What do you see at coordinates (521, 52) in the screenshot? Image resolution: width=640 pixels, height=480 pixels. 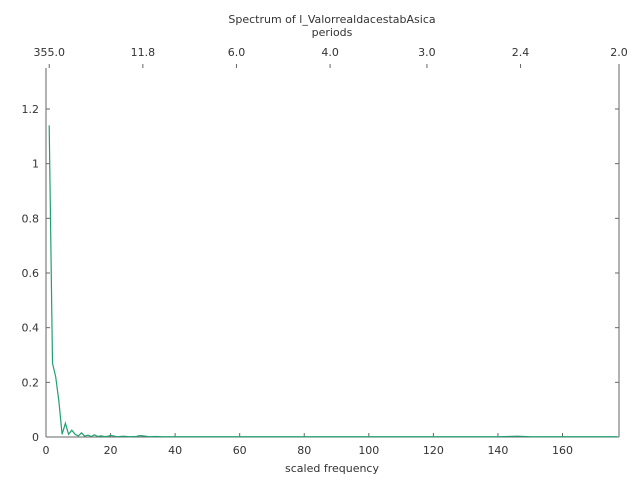 I see `top-tick-label: 2.4` at bounding box center [521, 52].